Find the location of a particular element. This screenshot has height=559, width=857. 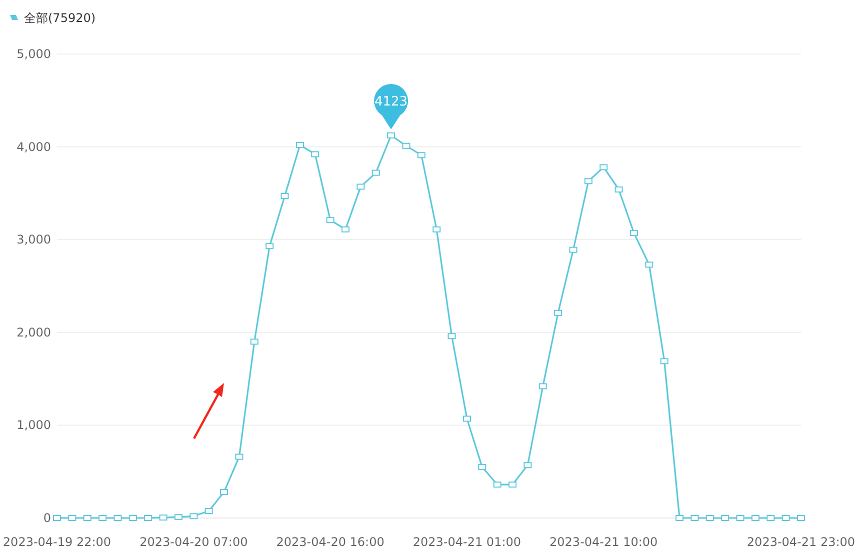

y-tick-label: 5,000 is located at coordinates (33, 54).